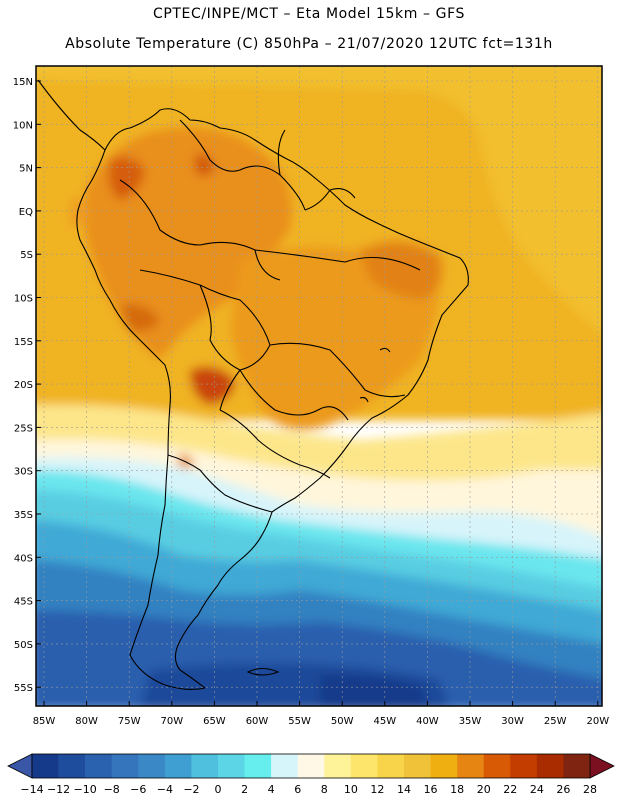  Describe the element at coordinates (23, 125) in the screenshot. I see `lat-label: 10N` at that location.